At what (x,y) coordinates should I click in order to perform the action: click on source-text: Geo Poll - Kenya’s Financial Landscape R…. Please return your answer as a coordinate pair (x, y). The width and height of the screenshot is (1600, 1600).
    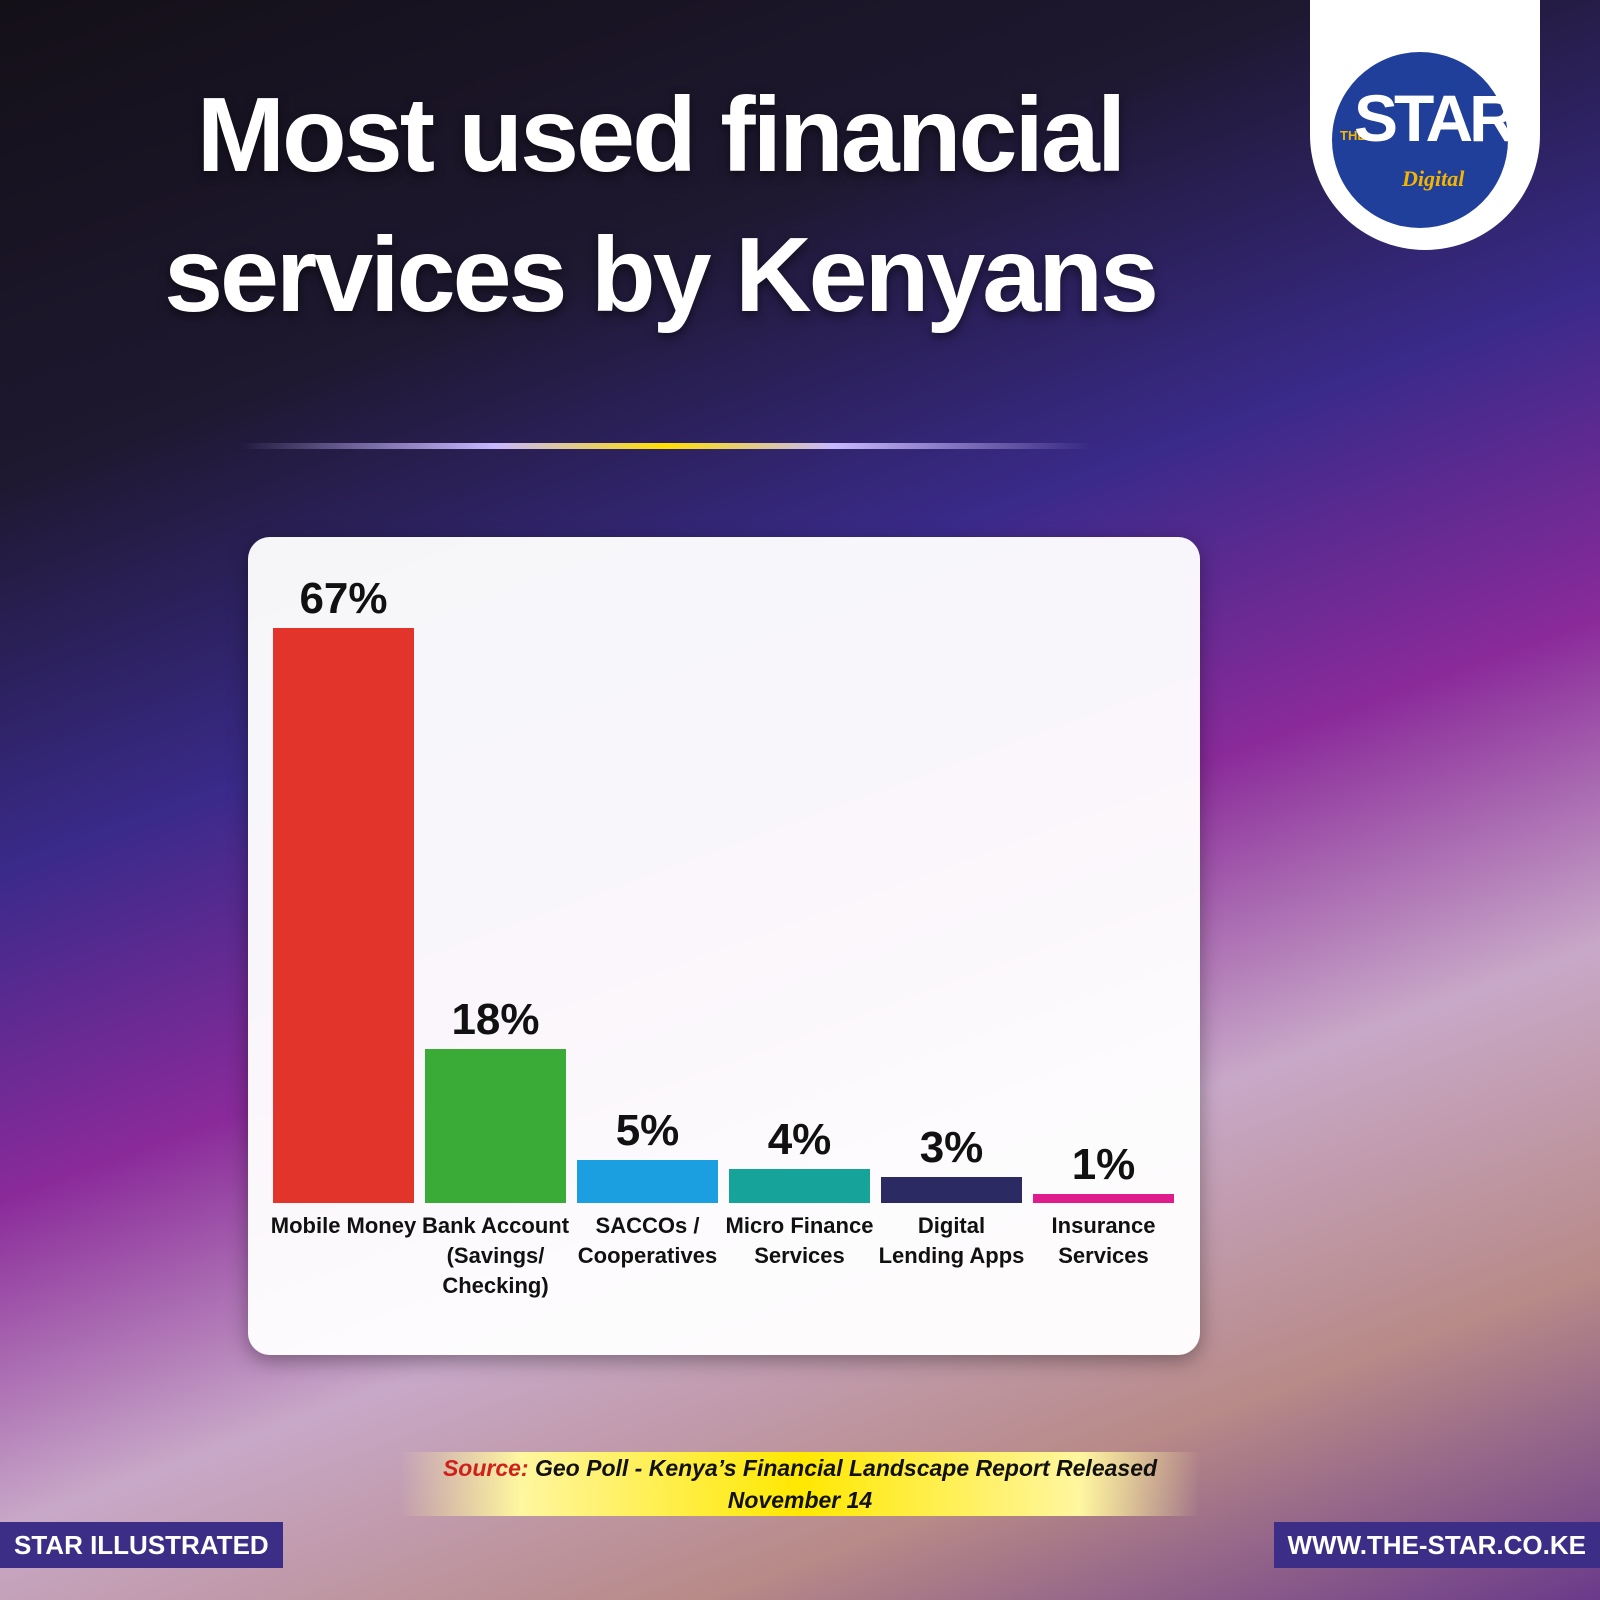
    Looking at the image, I should click on (846, 1484).